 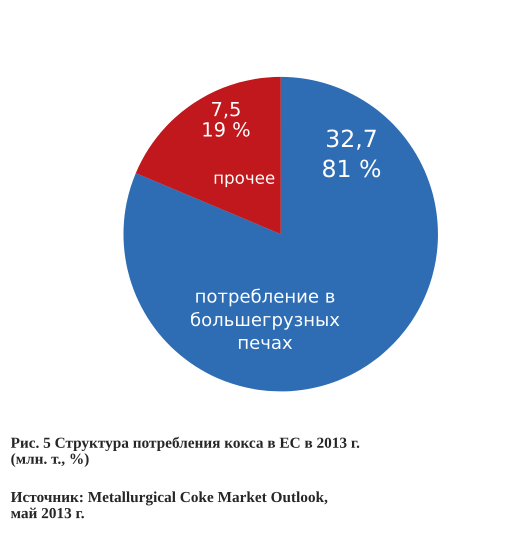 I want to click on text: Источник: Metallurgical Coke Market Outlook, май 2013 г., so click(x=169, y=504).